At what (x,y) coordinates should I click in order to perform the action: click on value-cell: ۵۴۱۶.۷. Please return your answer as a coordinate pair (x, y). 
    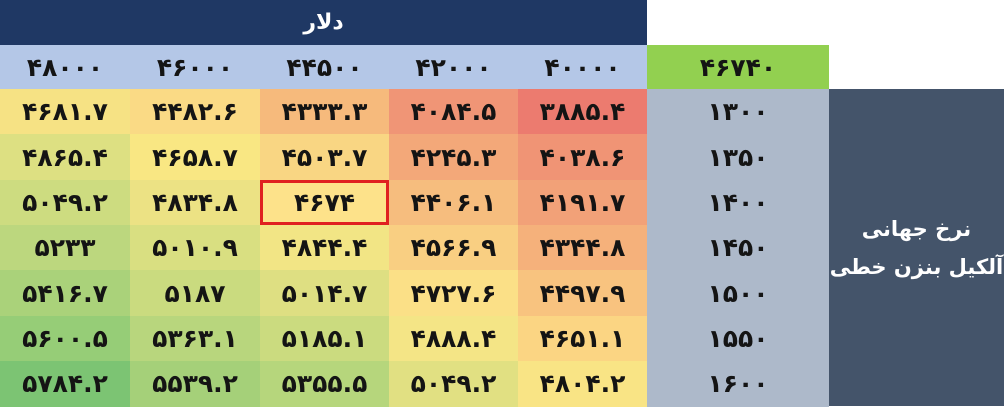
    Looking at the image, I should click on (65, 293).